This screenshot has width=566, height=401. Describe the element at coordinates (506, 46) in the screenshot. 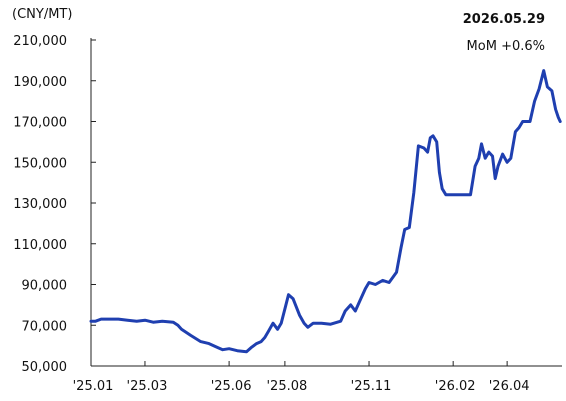

I see `mom-change-label: MoM +0.6%` at that location.